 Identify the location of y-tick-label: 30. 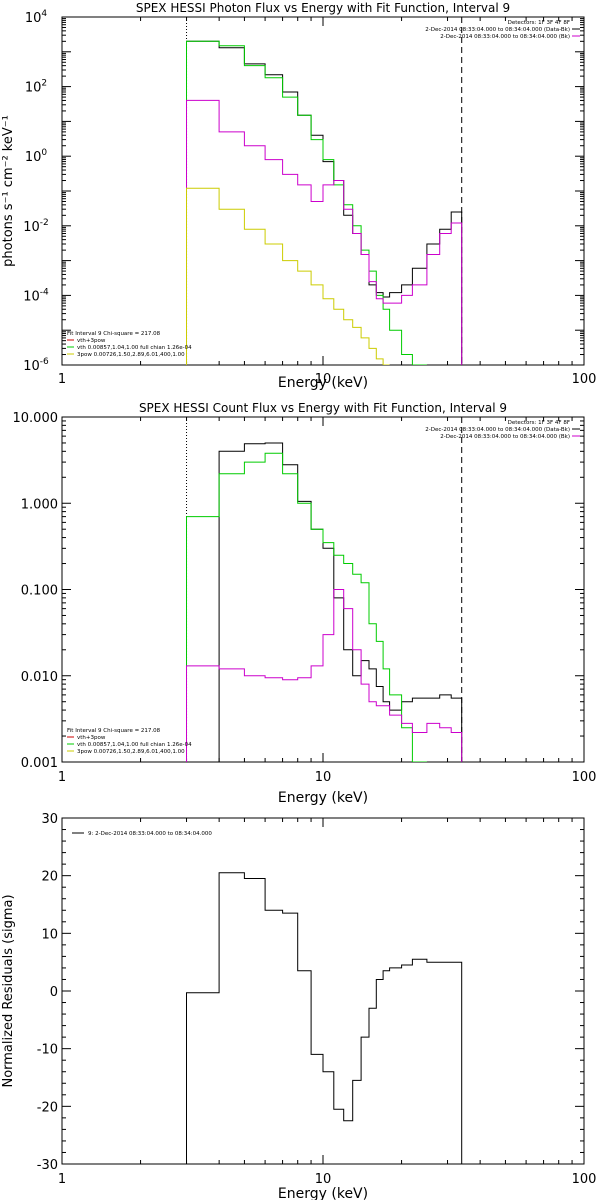
(49, 819).